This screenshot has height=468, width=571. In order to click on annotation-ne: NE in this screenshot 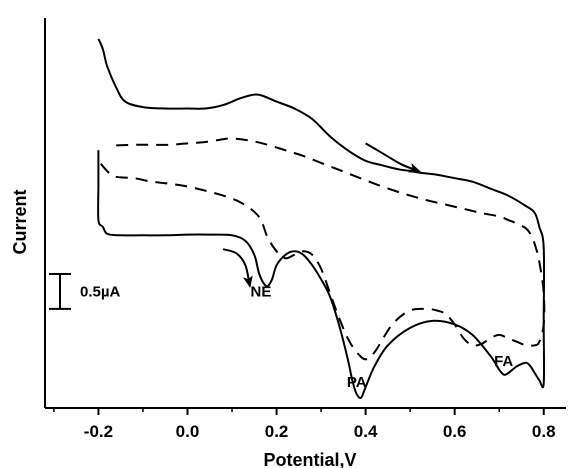, I will do `click(261, 292)`.